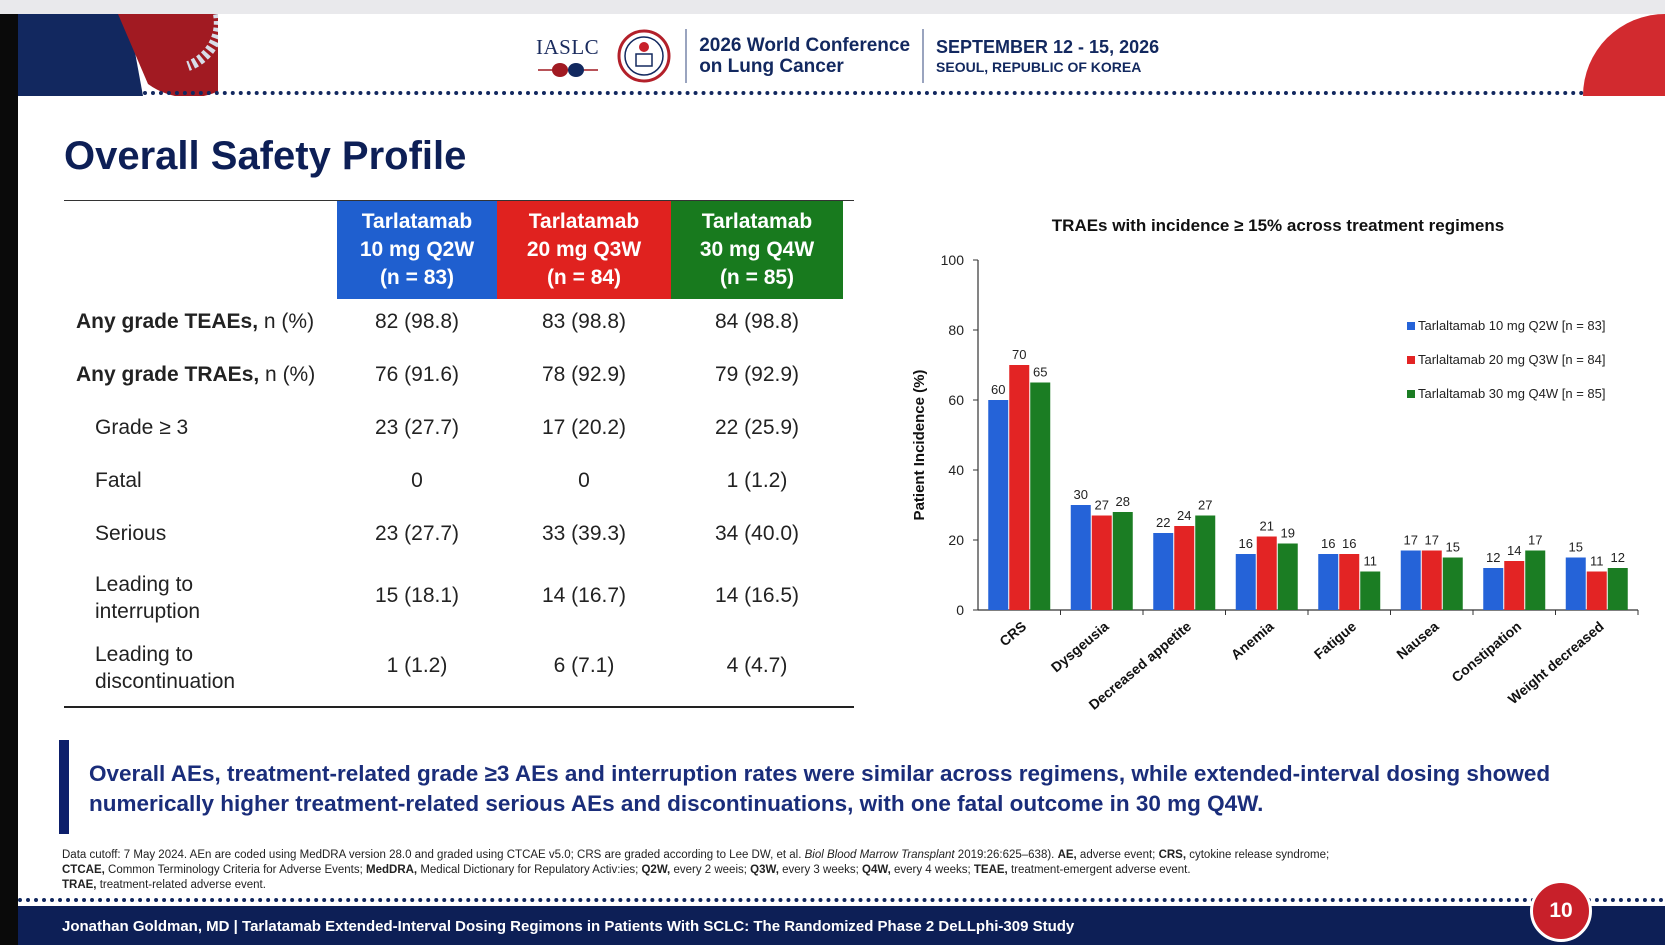  I want to click on table-cell: 0, so click(417, 480).